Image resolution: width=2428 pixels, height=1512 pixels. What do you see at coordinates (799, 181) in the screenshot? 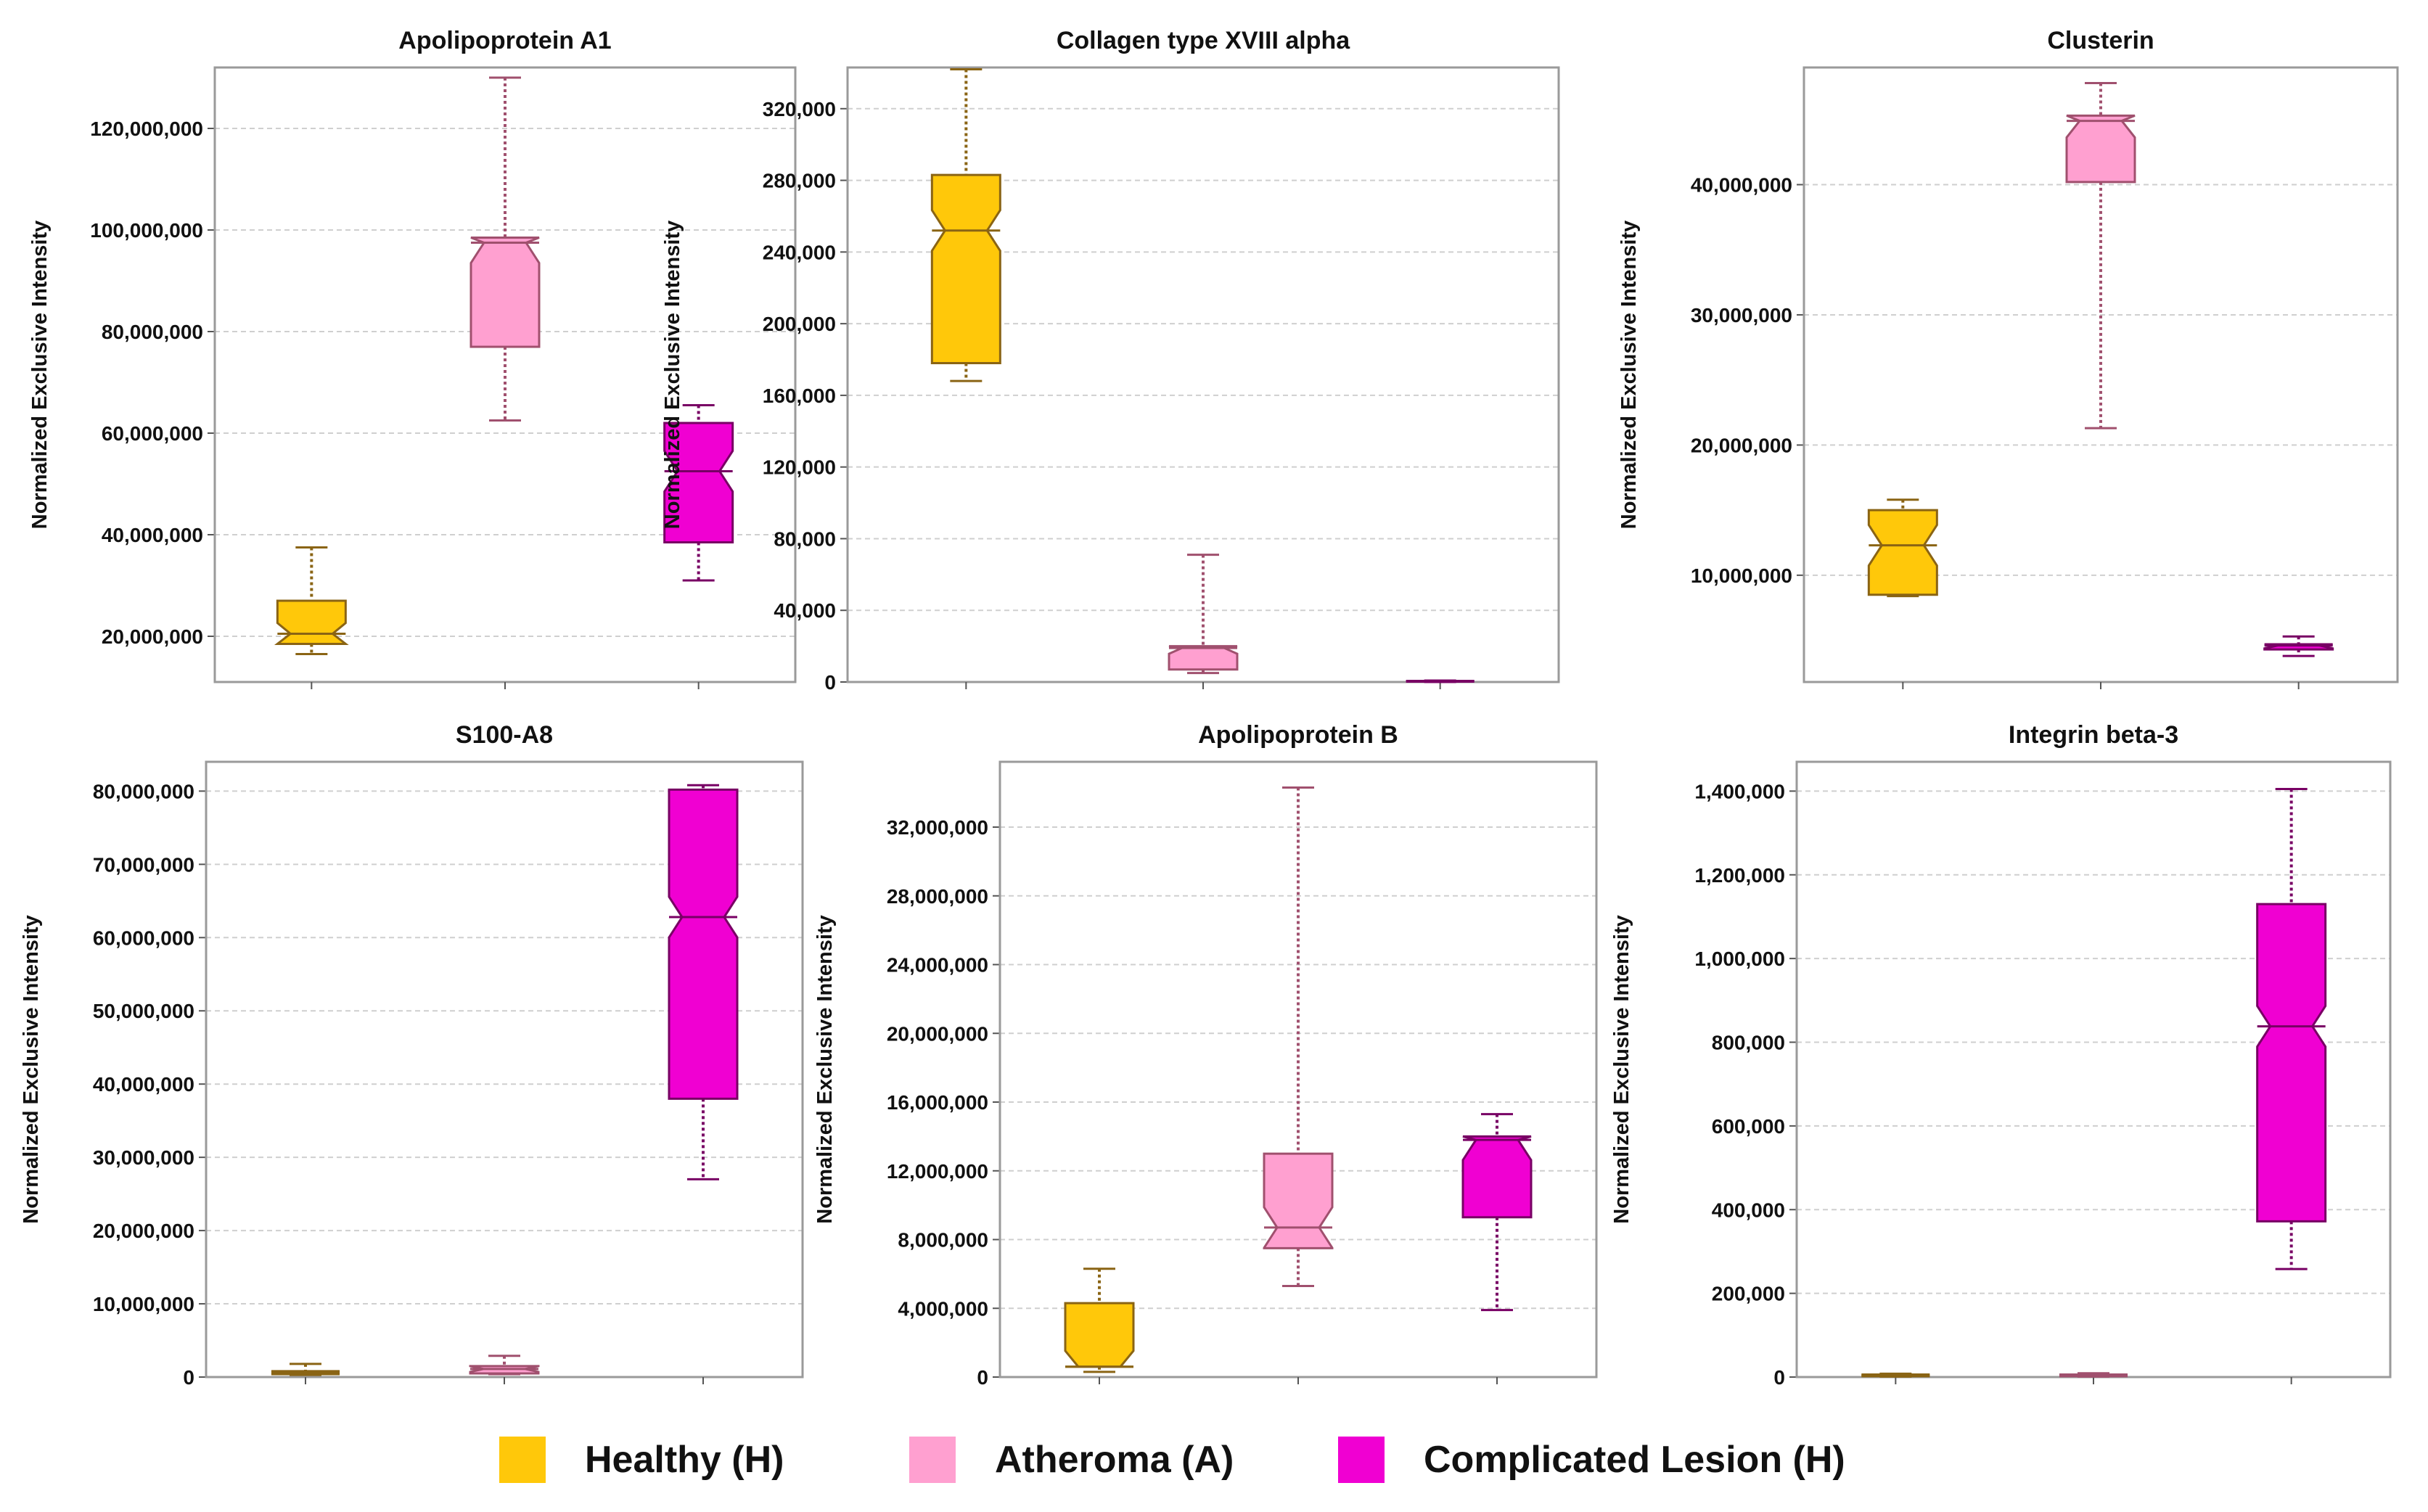
I see `y-tick-label-collagen-type-xviii-alpha-7: 280,000` at bounding box center [799, 181].